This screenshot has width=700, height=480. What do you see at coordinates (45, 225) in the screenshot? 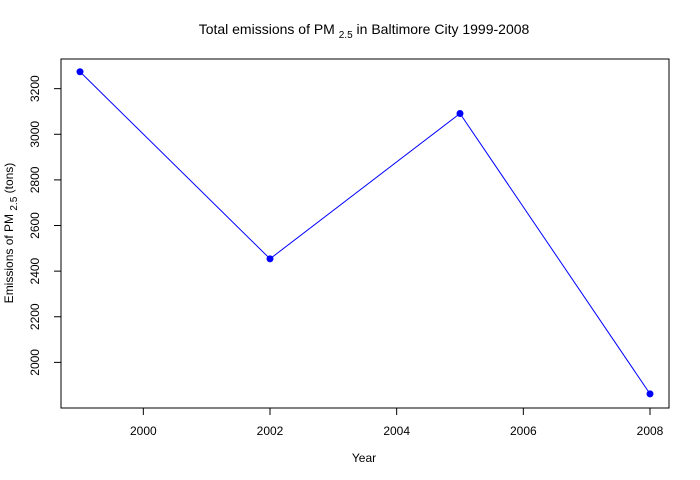
I see `y-axis: 2000 2200 2400 2600 2800 3000 3200` at bounding box center [45, 225].